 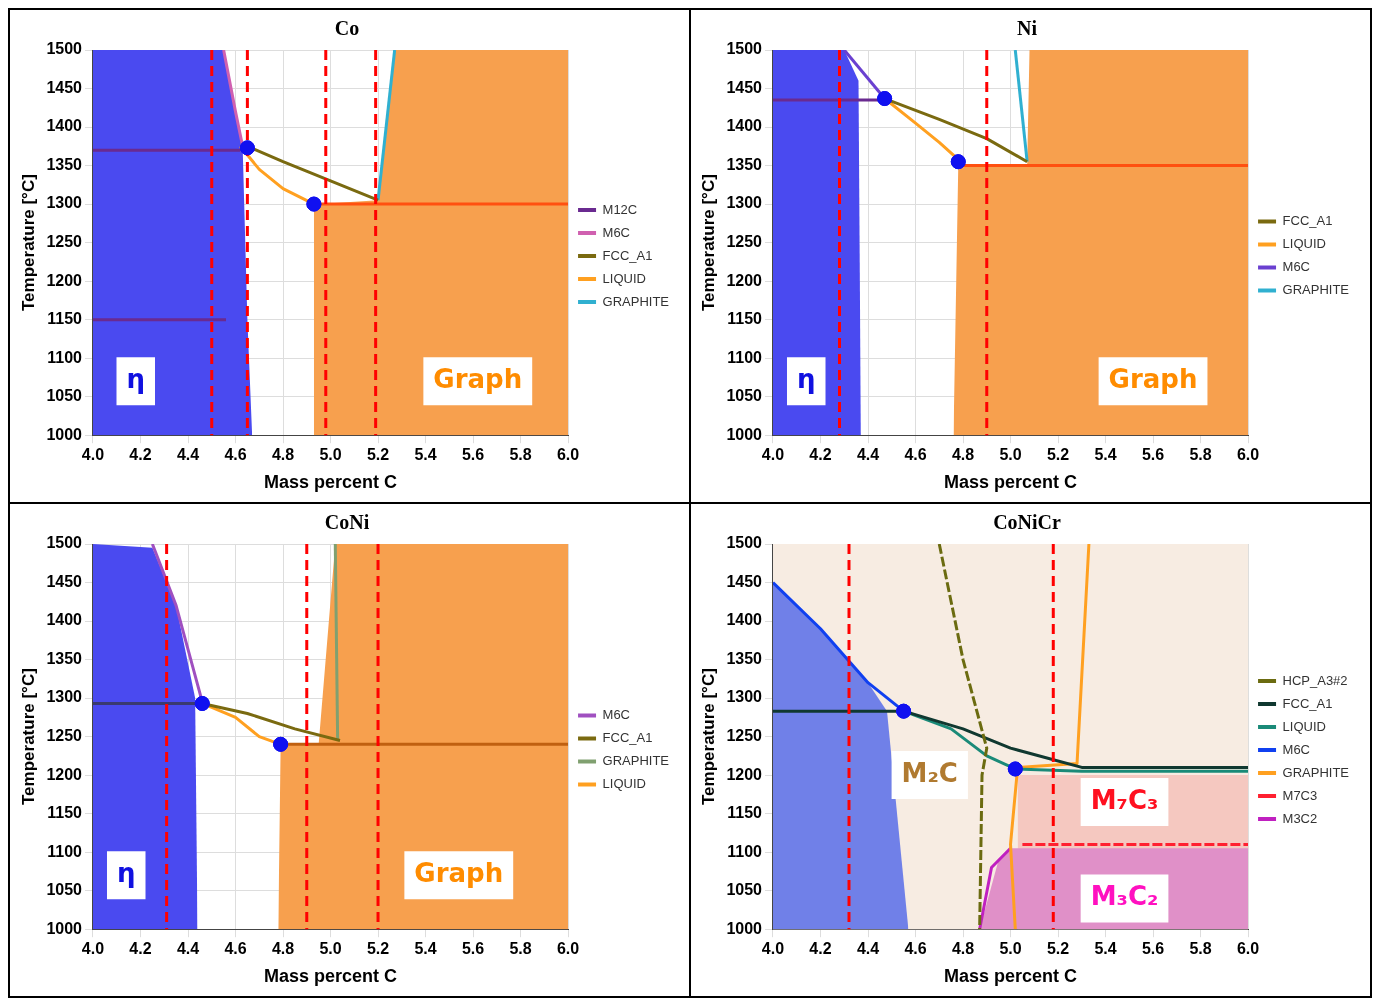 What do you see at coordinates (1027, 28) in the screenshot?
I see `chart-title: Ni` at bounding box center [1027, 28].